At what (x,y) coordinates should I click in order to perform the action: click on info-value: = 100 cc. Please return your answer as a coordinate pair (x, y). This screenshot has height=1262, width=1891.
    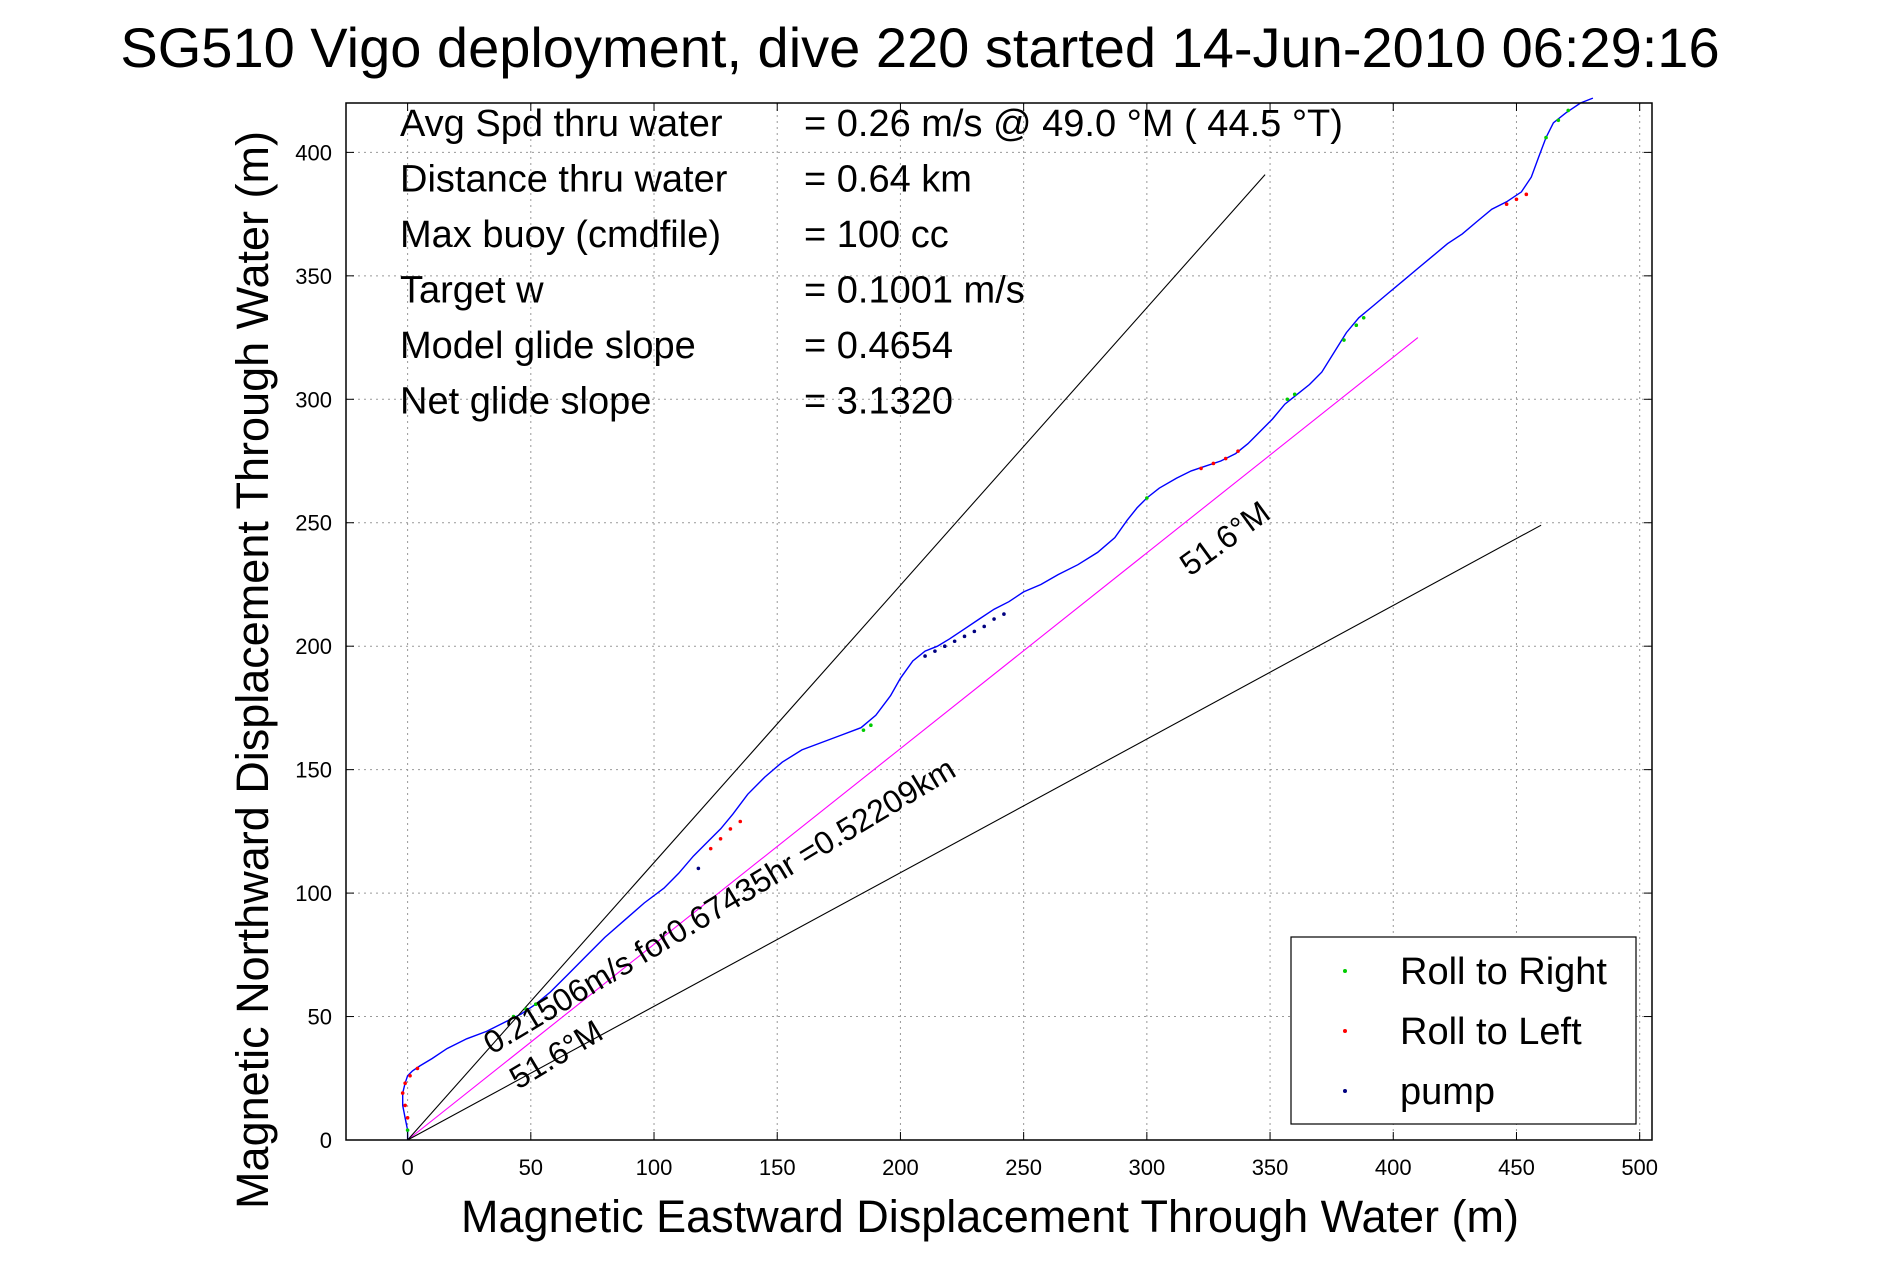
    Looking at the image, I should click on (876, 235).